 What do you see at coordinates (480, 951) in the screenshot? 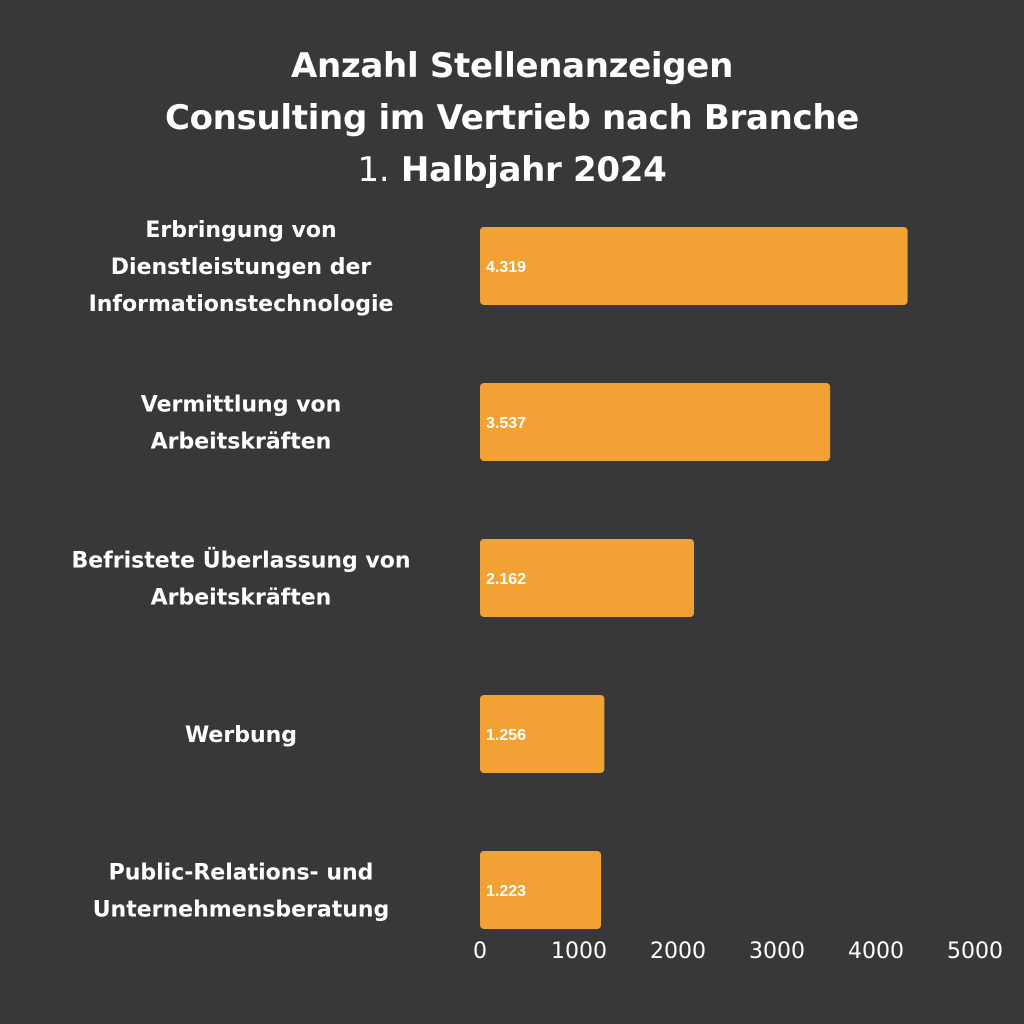
I see `x-tick-label: 0` at bounding box center [480, 951].